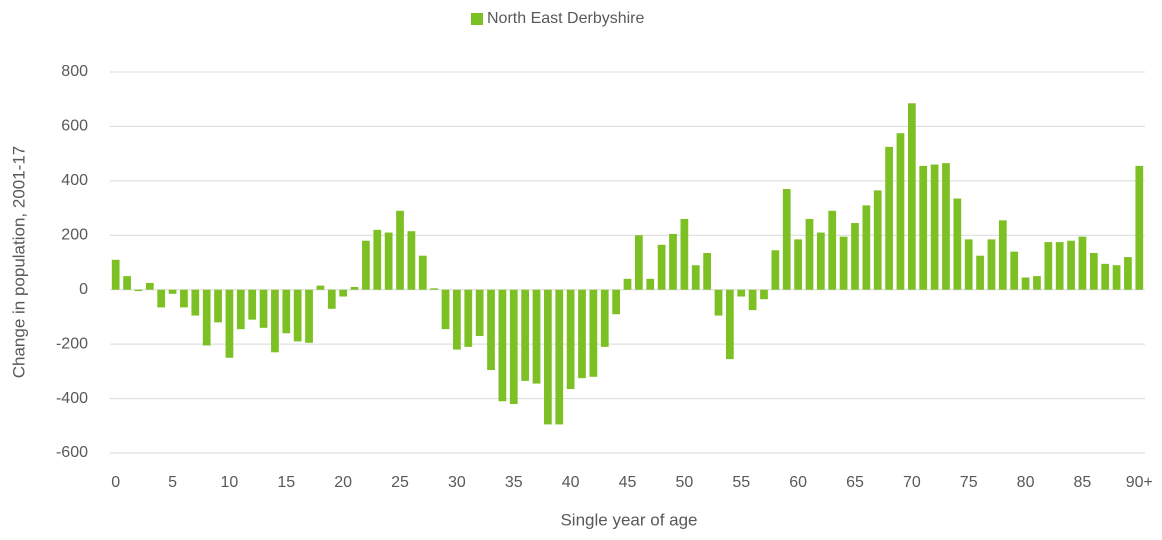  I want to click on x-tick-label: 75, so click(969, 482).